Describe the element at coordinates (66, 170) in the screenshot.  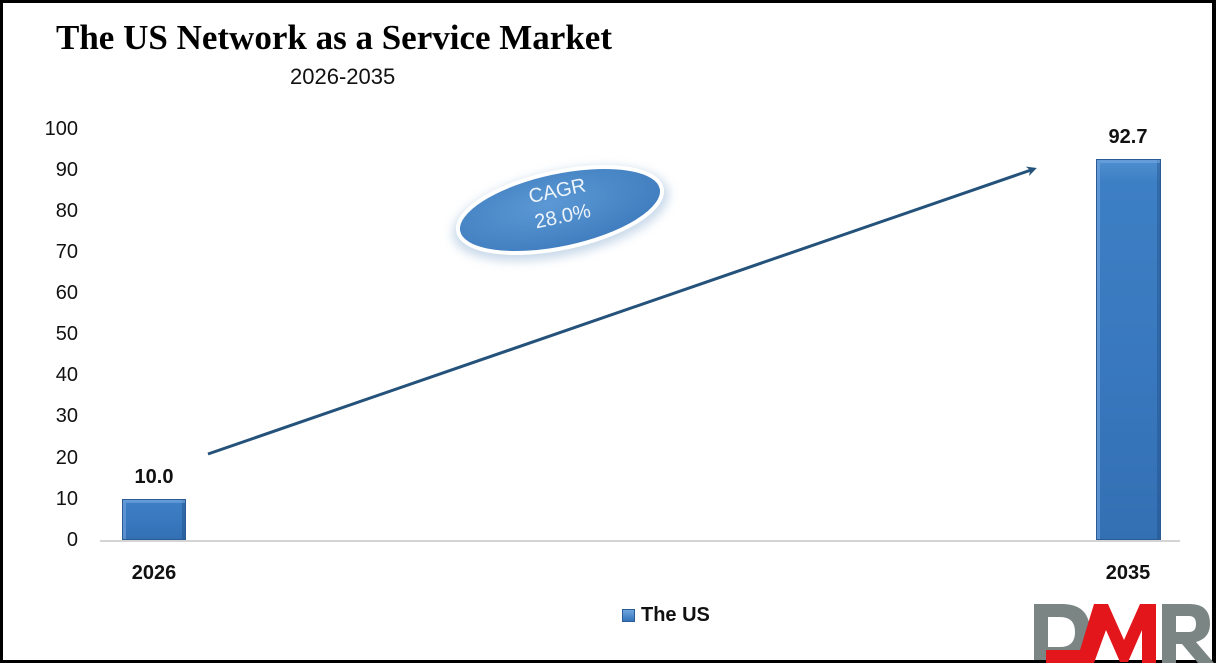
I see `y-tick: 90` at that location.